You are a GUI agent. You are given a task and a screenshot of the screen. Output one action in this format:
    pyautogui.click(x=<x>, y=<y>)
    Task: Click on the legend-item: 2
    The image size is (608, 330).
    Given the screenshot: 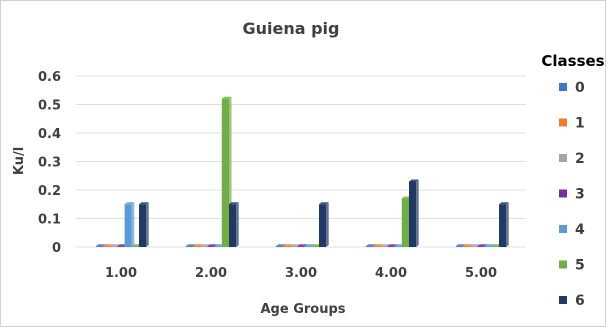 What is the action you would take?
    pyautogui.click(x=572, y=159)
    